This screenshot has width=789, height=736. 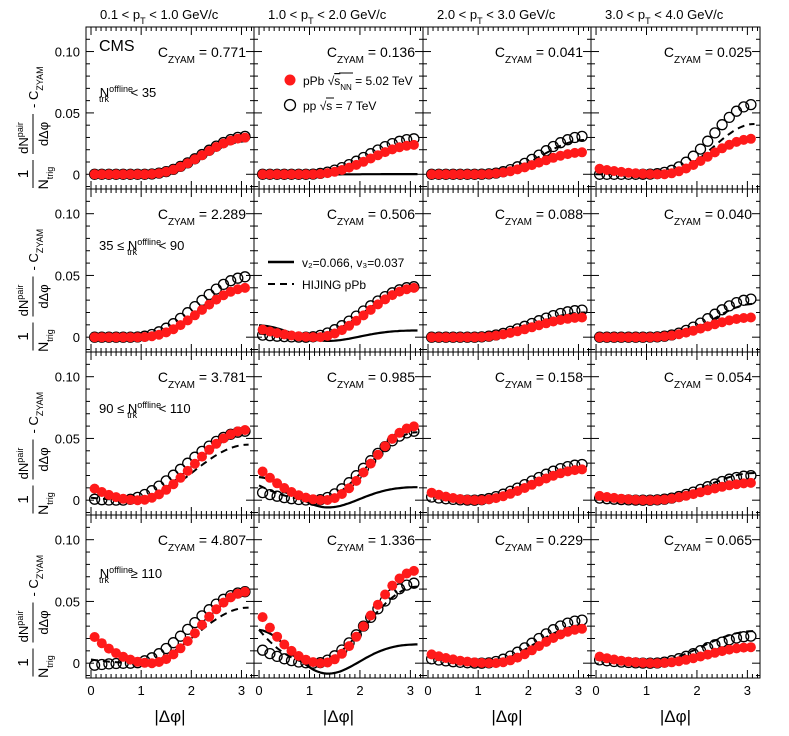 What do you see at coordinates (427, 690) in the screenshot?
I see `x-tick-label: 0` at bounding box center [427, 690].